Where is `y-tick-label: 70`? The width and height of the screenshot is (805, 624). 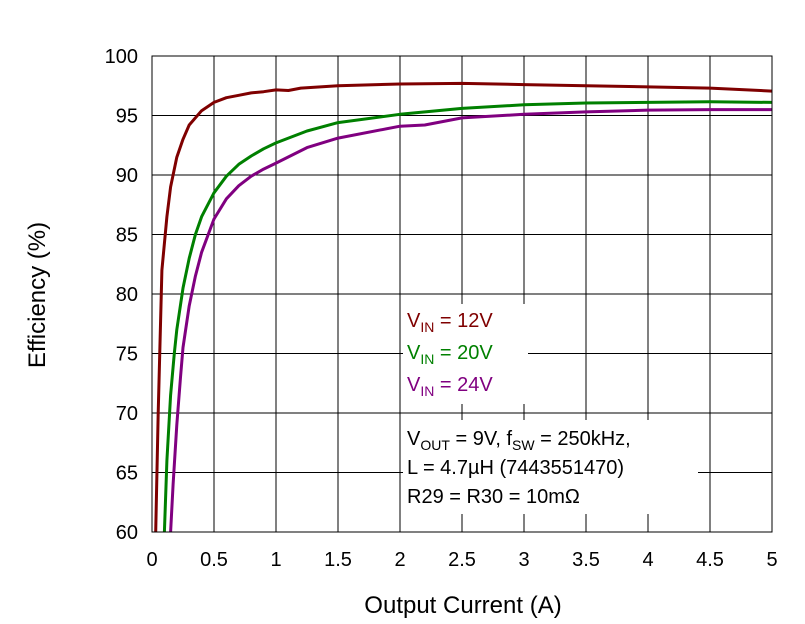 y-tick-label: 70 is located at coordinates (127, 414).